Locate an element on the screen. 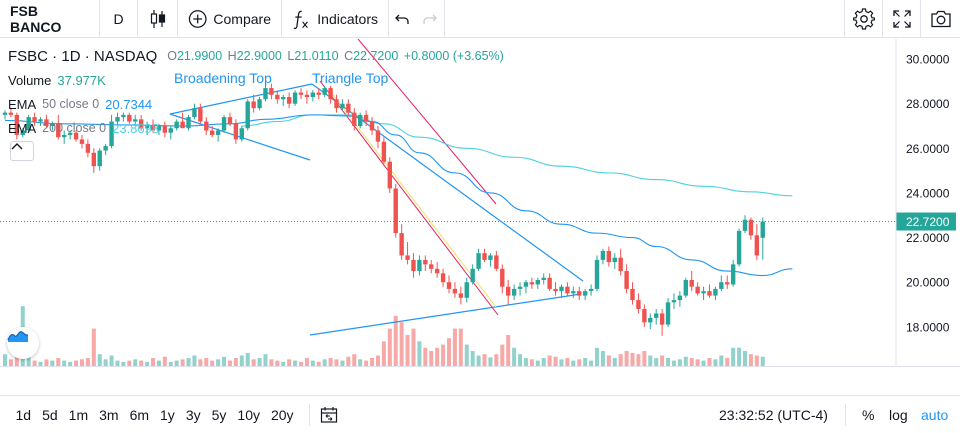 Image resolution: width=960 pixels, height=433 pixels. indicators-button: Indicators is located at coordinates (335, 19).